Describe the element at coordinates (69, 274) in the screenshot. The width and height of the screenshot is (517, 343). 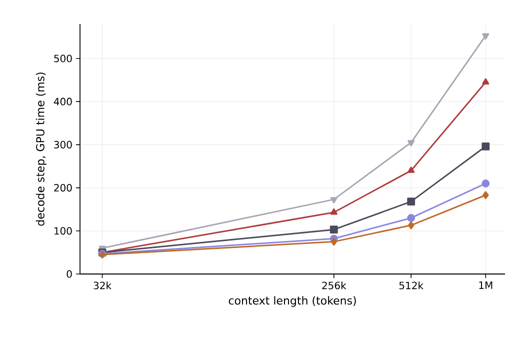
I see `y-tick-label: 0` at that location.